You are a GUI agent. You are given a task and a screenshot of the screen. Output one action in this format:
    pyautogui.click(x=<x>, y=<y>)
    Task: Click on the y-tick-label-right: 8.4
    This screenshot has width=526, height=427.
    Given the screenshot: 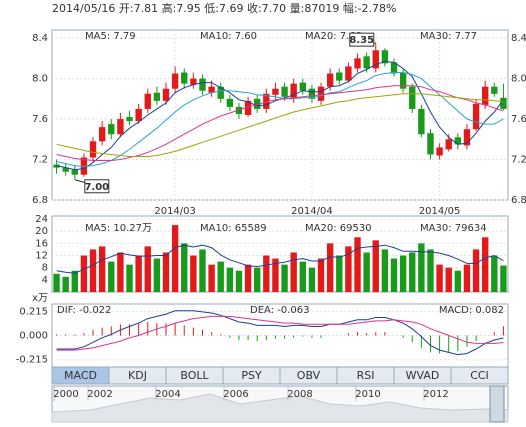 What is the action you would take?
    pyautogui.click(x=518, y=38)
    